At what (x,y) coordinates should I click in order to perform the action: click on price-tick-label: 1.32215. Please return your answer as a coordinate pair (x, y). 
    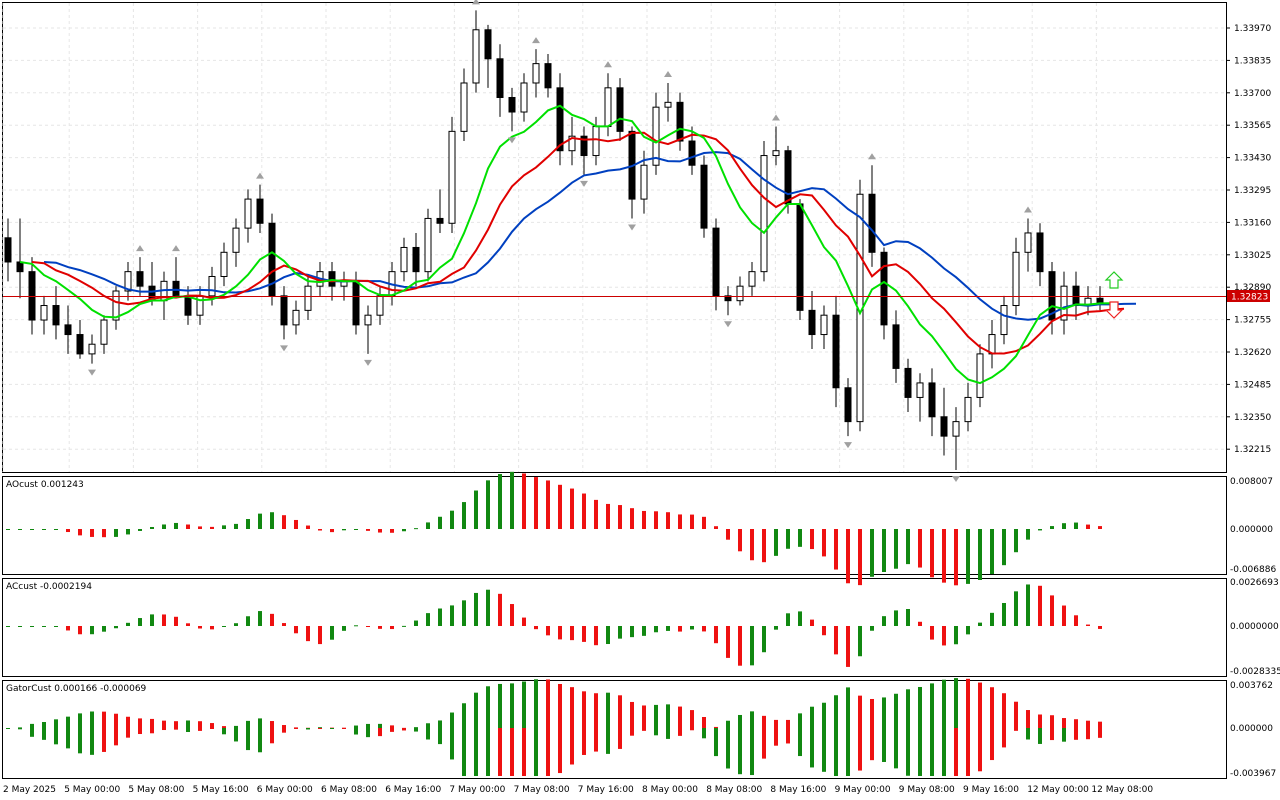
    Looking at the image, I should click on (1252, 450).